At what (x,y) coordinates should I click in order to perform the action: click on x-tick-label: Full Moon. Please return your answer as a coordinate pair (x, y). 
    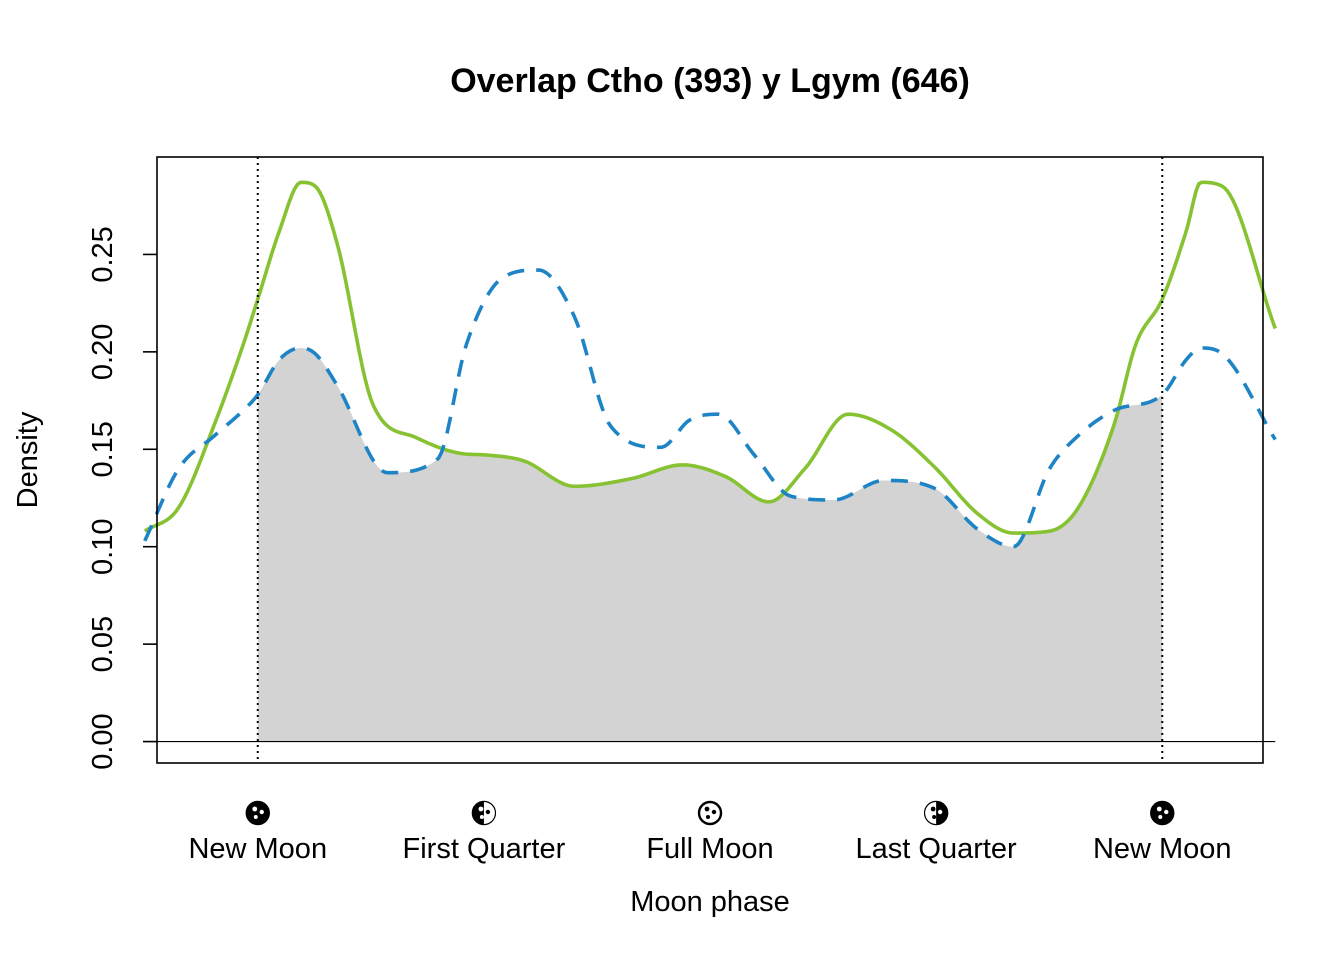
    Looking at the image, I should click on (709, 849).